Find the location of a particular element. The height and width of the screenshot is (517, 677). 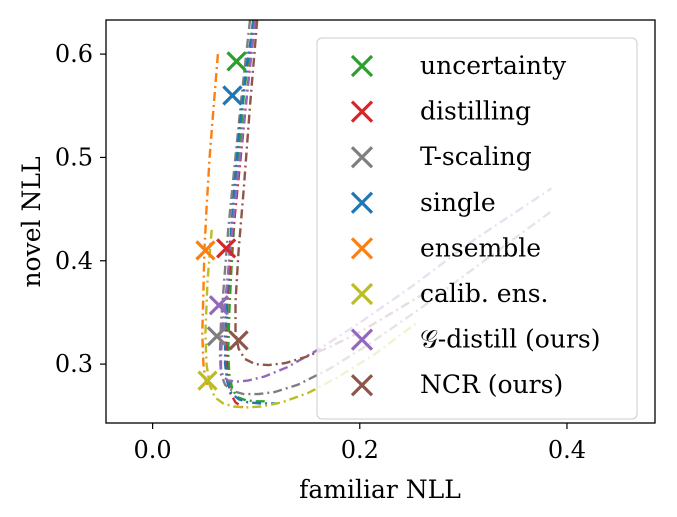

legend-label-t-scaling: T-scaling is located at coordinates (476, 156).